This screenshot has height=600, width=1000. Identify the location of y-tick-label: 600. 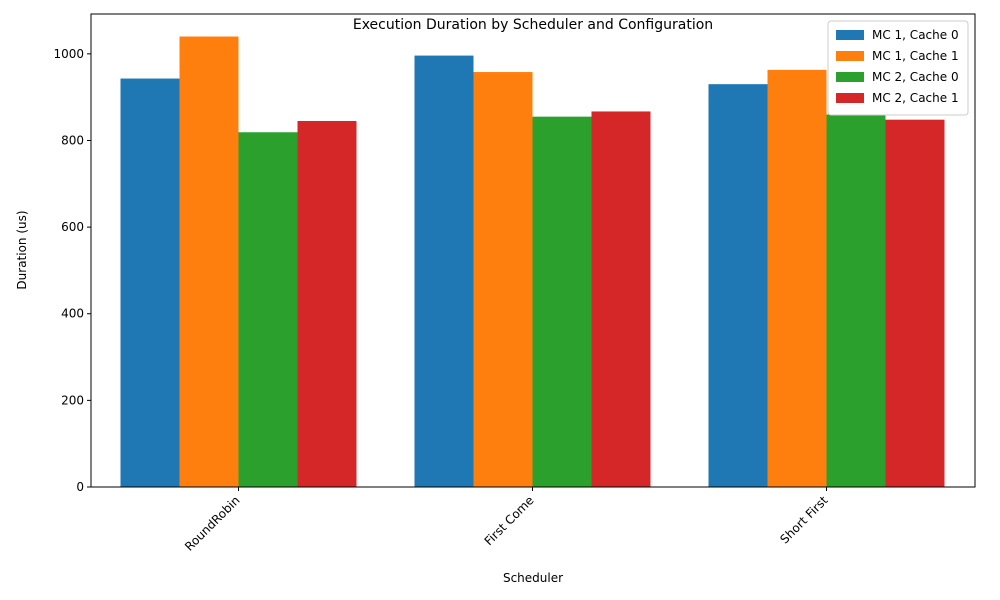
(72, 227).